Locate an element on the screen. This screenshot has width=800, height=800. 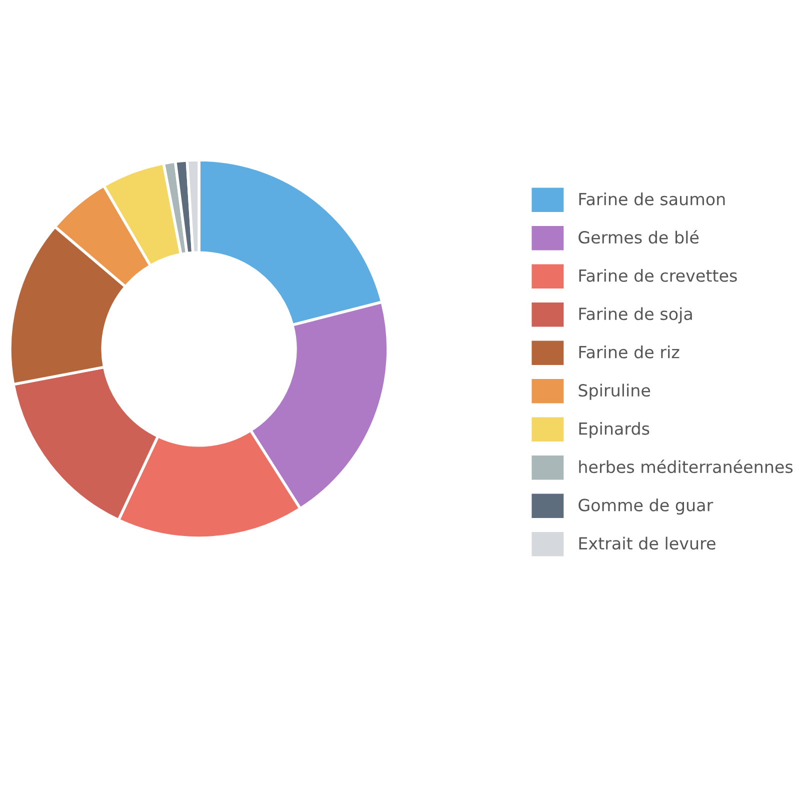
legend-label: herbes méditerranéennes is located at coordinates (686, 467).